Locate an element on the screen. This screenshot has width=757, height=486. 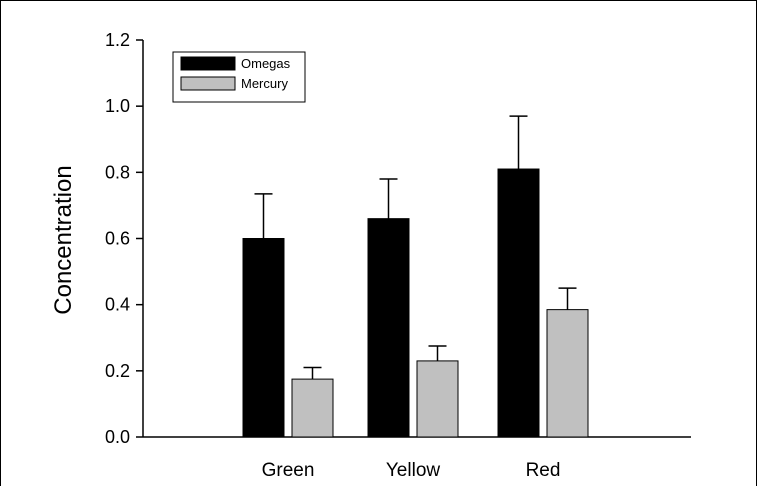
y-tick-label: 0.4 is located at coordinates (117, 305).